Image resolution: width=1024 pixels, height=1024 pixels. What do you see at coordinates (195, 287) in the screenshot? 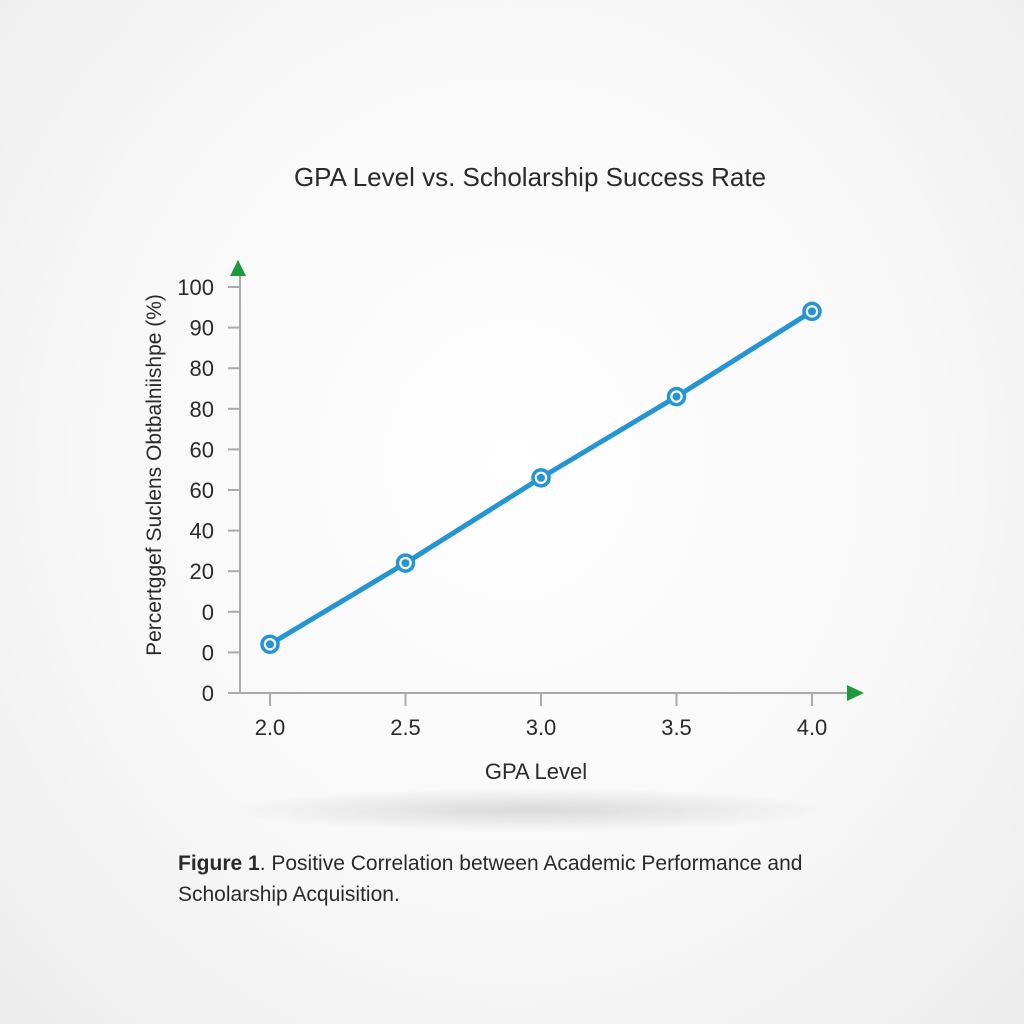
I see `y-tick-label: 100` at bounding box center [195, 287].